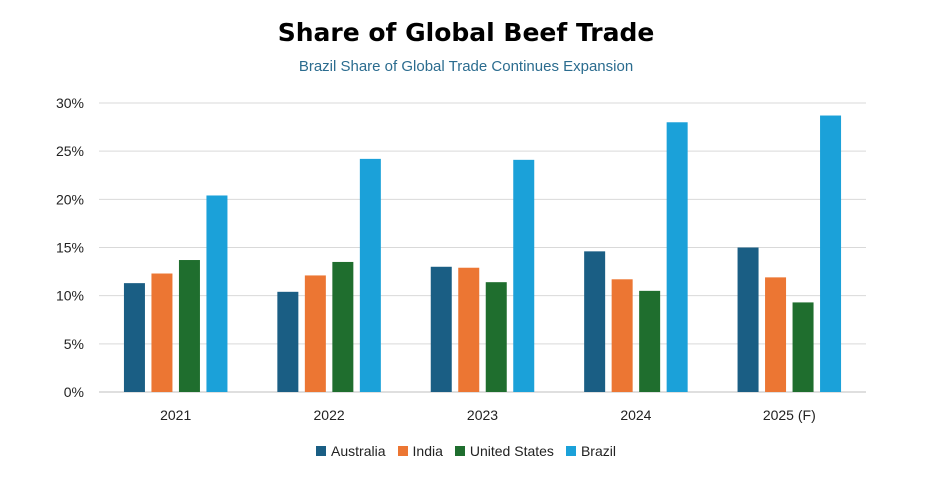 The height and width of the screenshot is (477, 932). What do you see at coordinates (789, 415) in the screenshot?
I see `x-tick-label: 2025 (F)` at bounding box center [789, 415].